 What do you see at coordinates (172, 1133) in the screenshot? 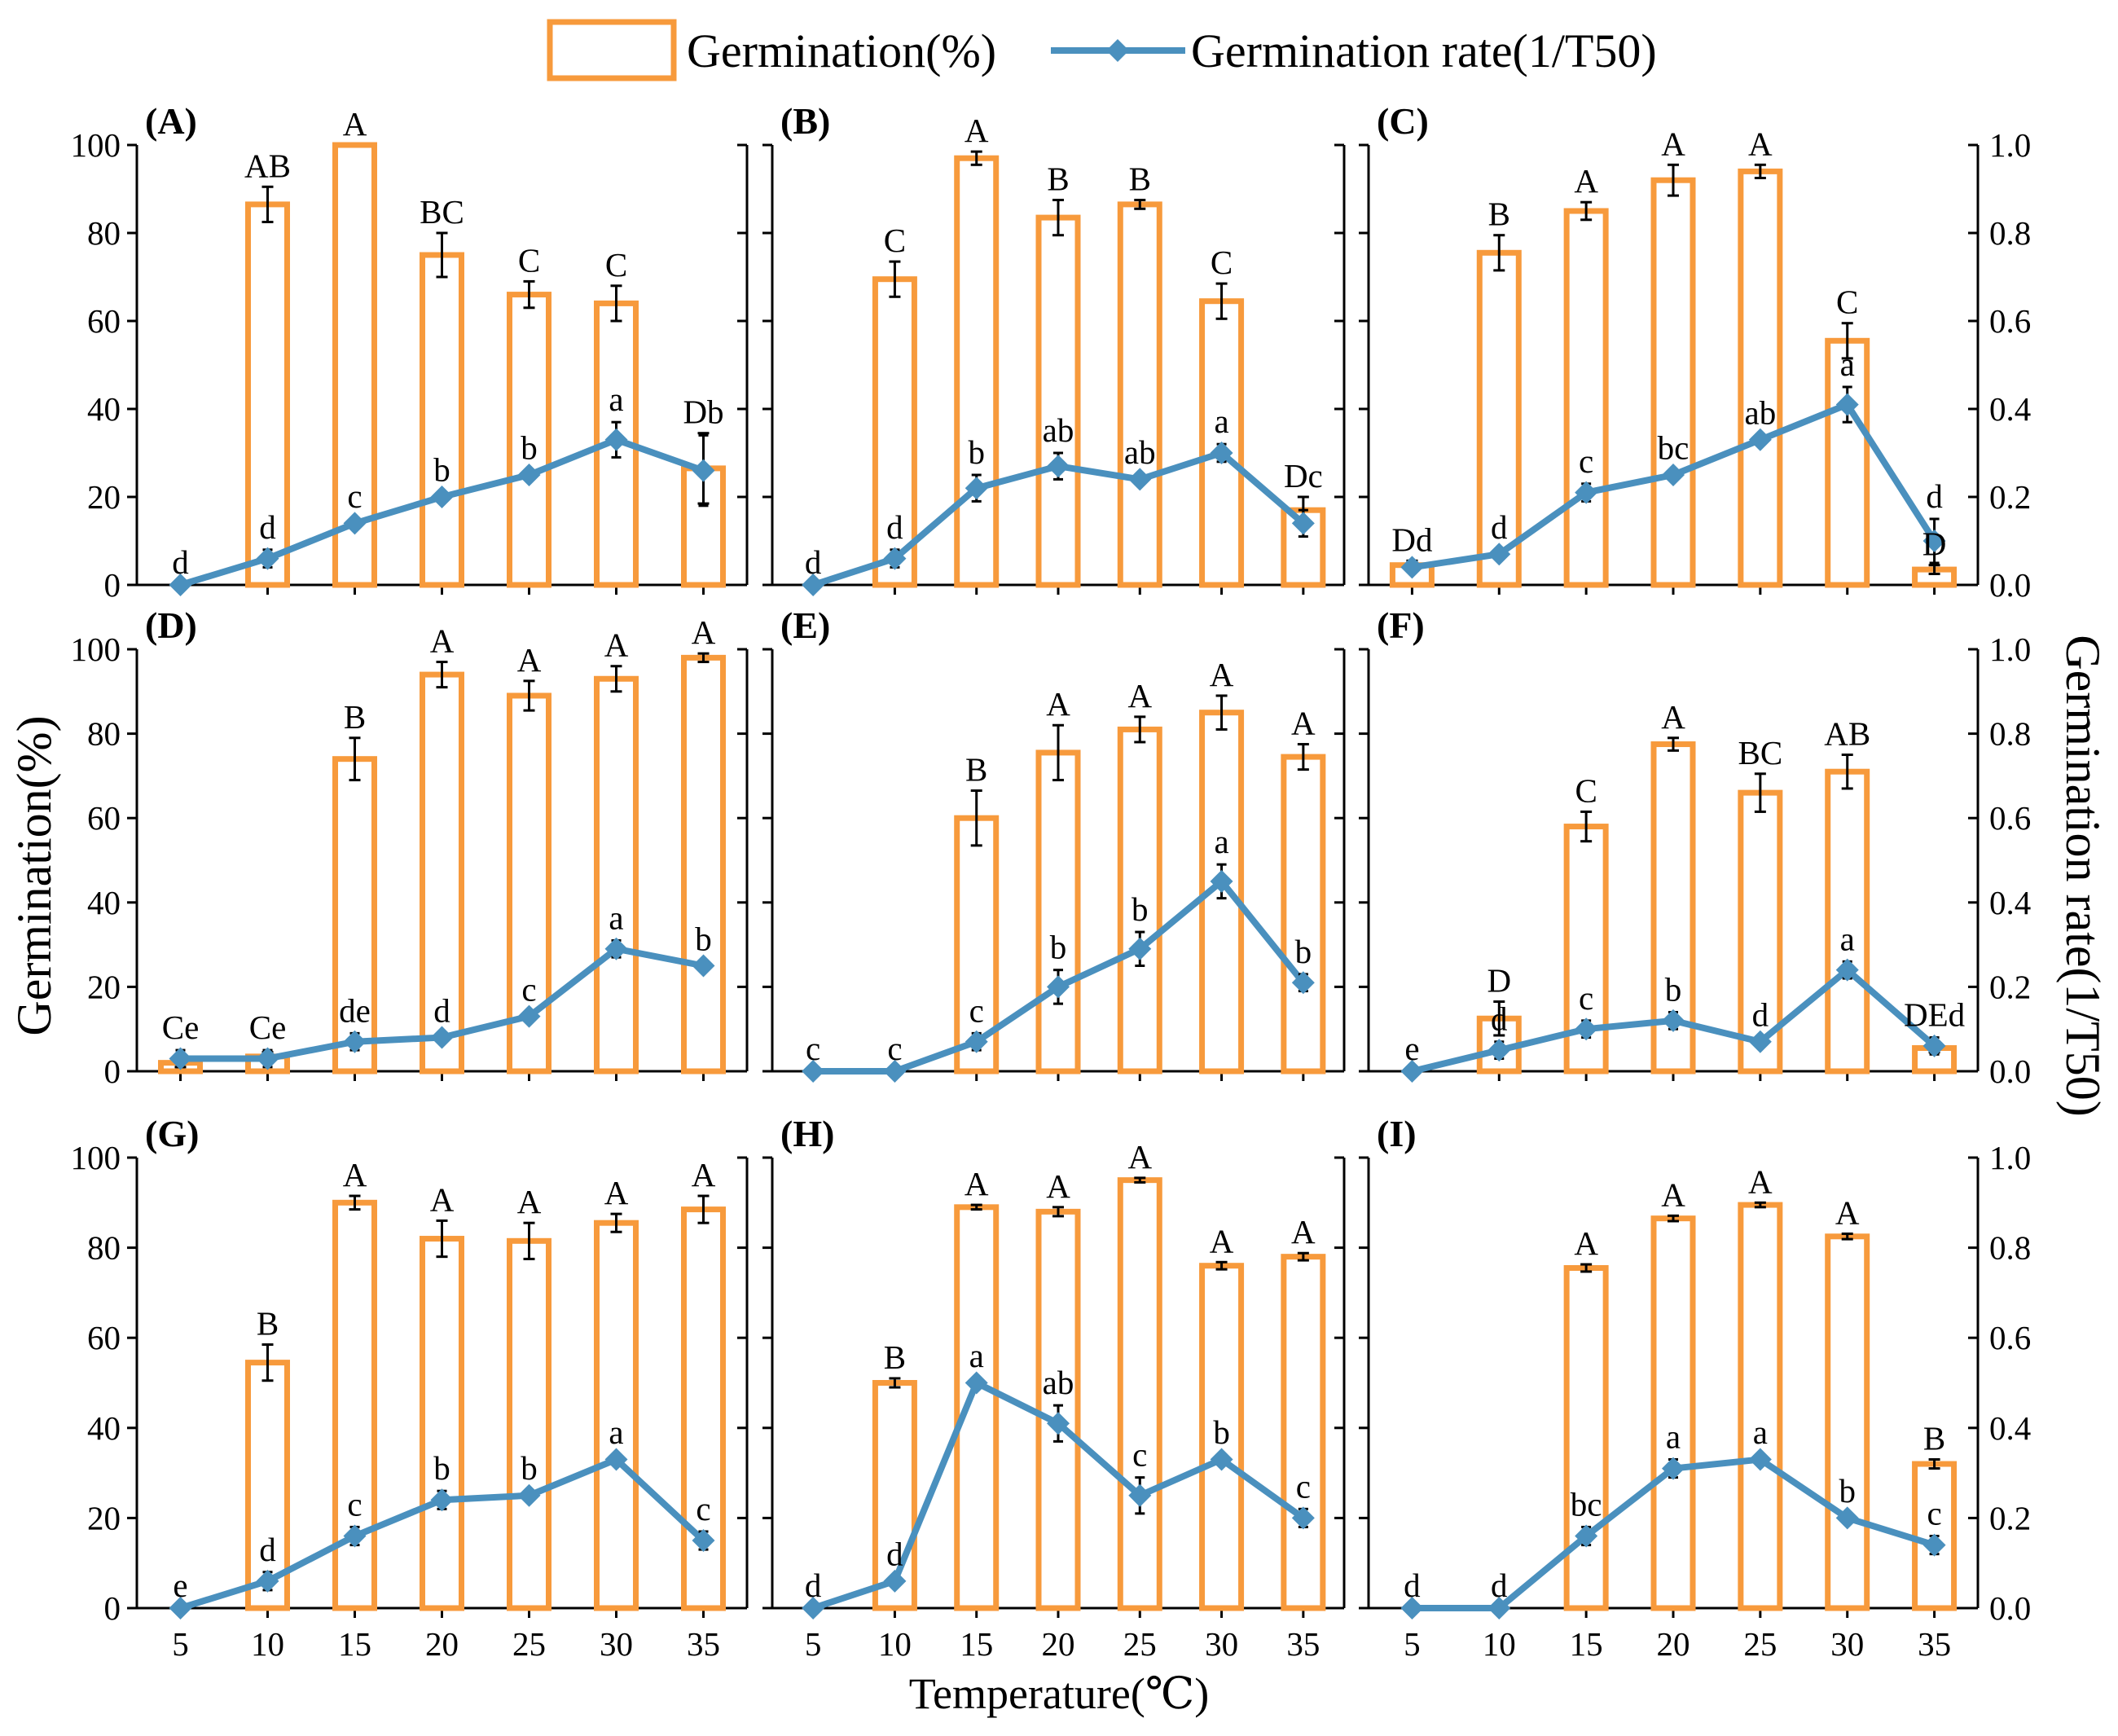
I see `panel-label: (G)` at bounding box center [172, 1133].